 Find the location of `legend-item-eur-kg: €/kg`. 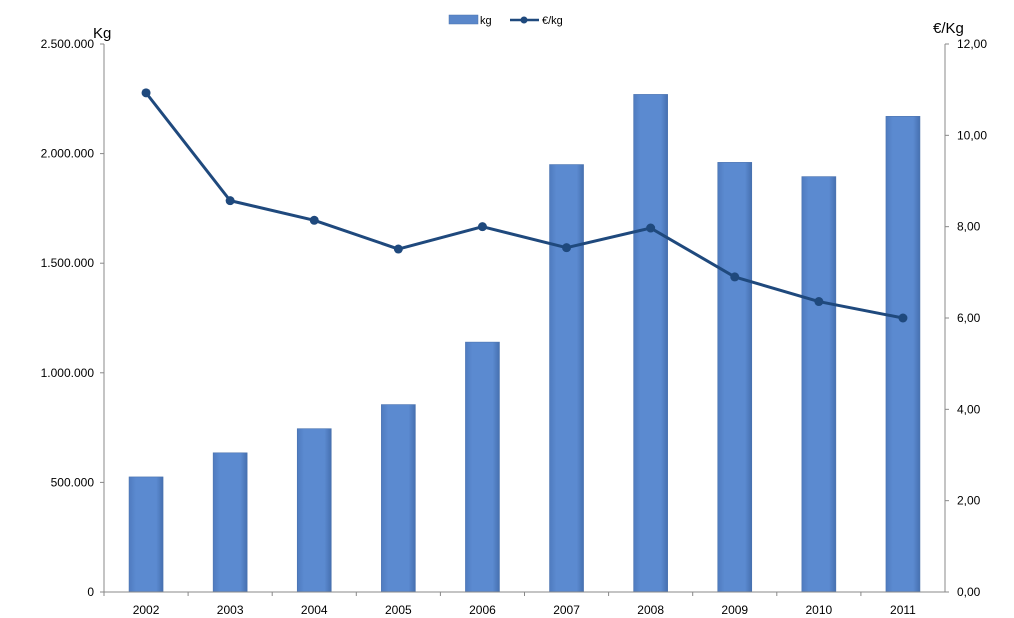

legend-item-eur-kg: €/kg is located at coordinates (536, 21).